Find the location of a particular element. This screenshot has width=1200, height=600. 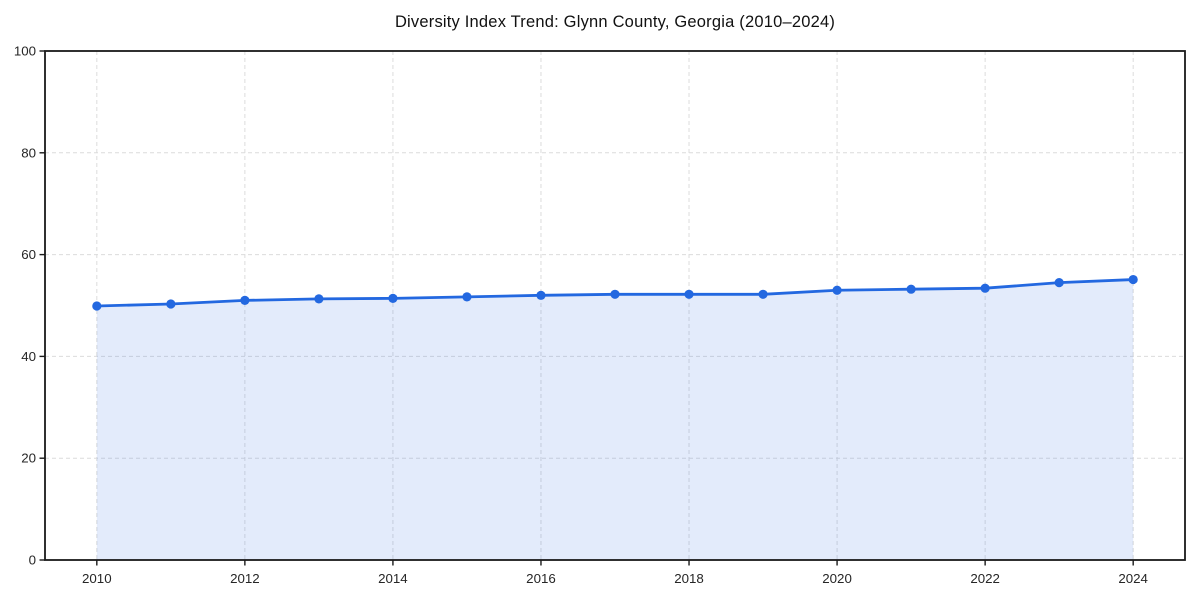

x-tick-label: 2016 is located at coordinates (541, 578).